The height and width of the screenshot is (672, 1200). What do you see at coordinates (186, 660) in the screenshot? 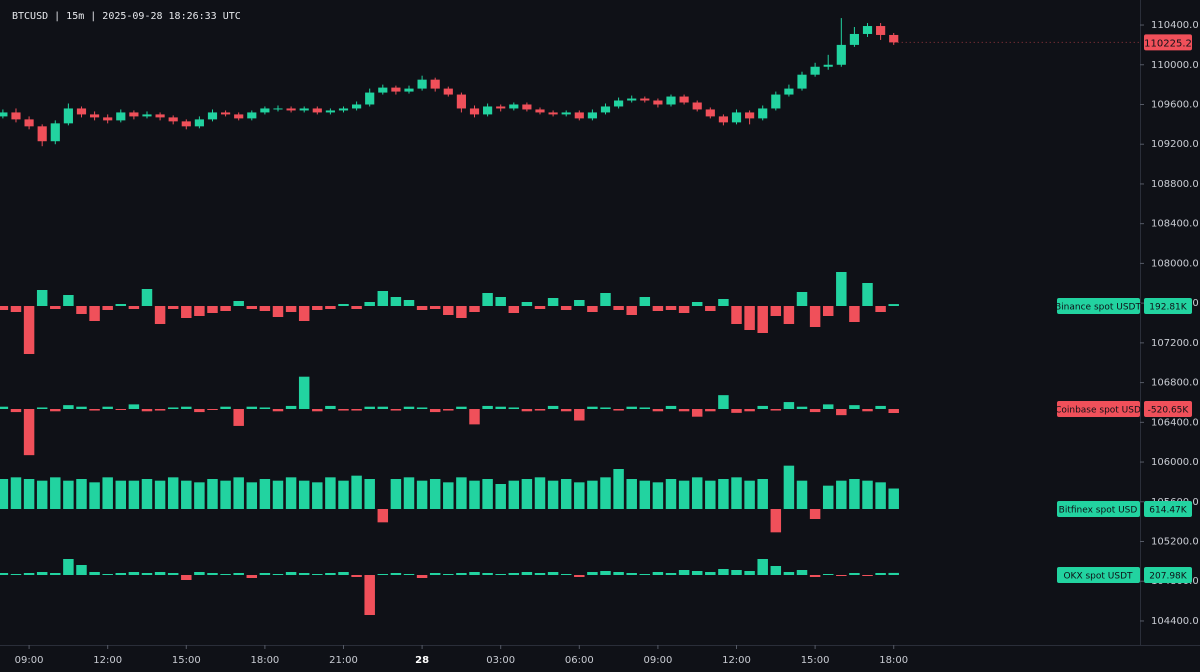
I see `x-tick-label: 15:00` at bounding box center [186, 660].